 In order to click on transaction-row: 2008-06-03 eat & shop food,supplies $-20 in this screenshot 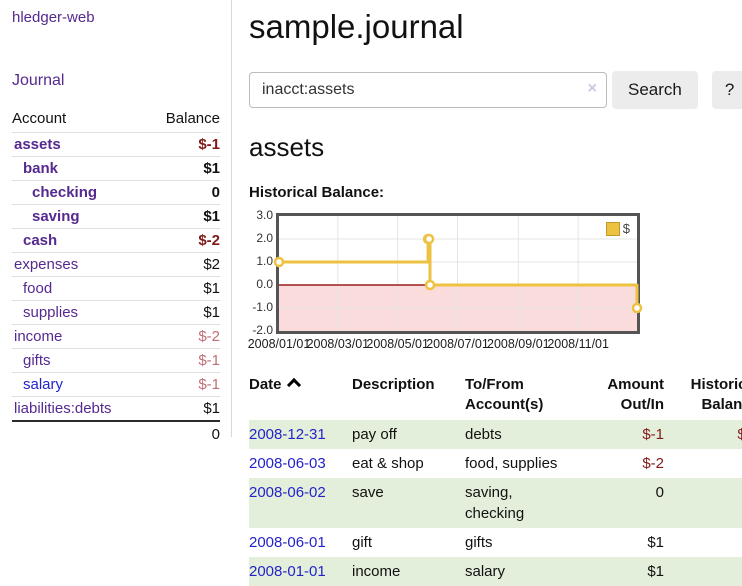, I will do `click(495, 463)`.